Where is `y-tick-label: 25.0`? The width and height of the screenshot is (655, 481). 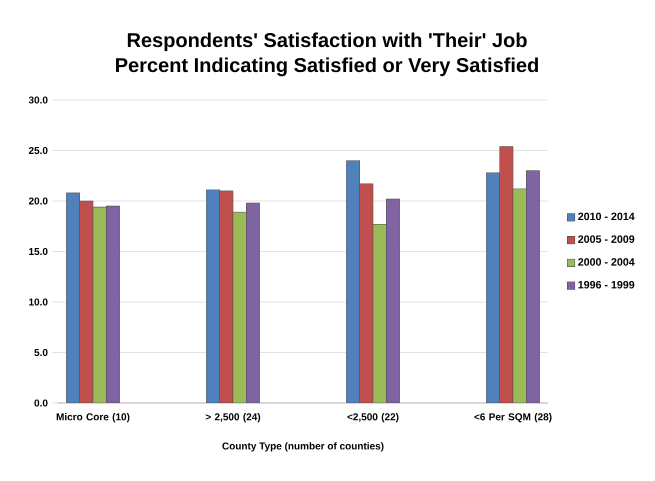 y-tick-label: 25.0 is located at coordinates (38, 150).